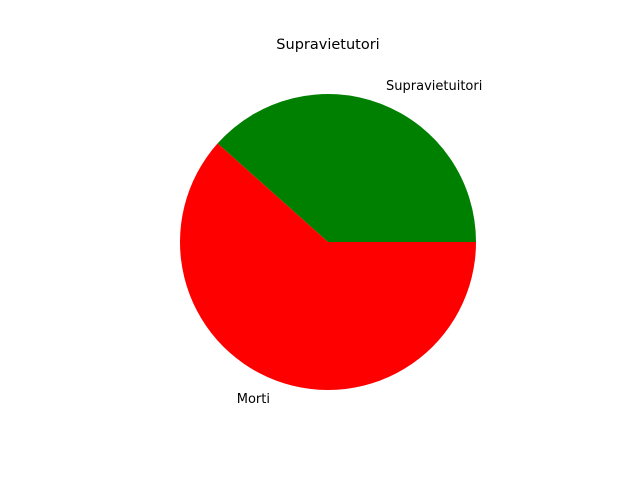 The width and height of the screenshot is (640, 480). What do you see at coordinates (253, 399) in the screenshot?
I see `slice-label-morti: Morti` at bounding box center [253, 399].